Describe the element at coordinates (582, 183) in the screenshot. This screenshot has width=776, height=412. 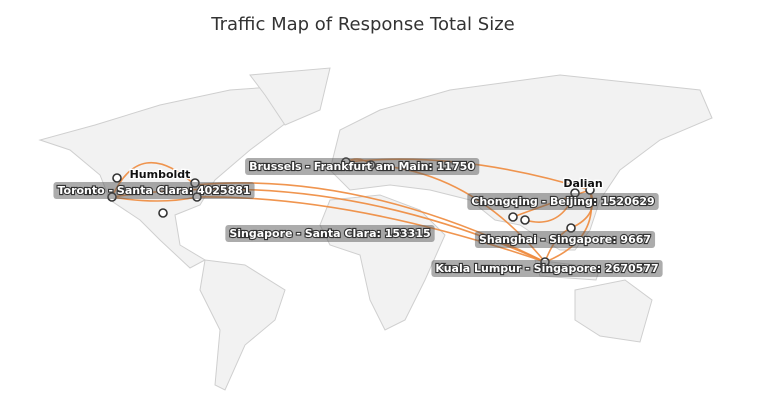
I see `place-label: Dalian` at that location.